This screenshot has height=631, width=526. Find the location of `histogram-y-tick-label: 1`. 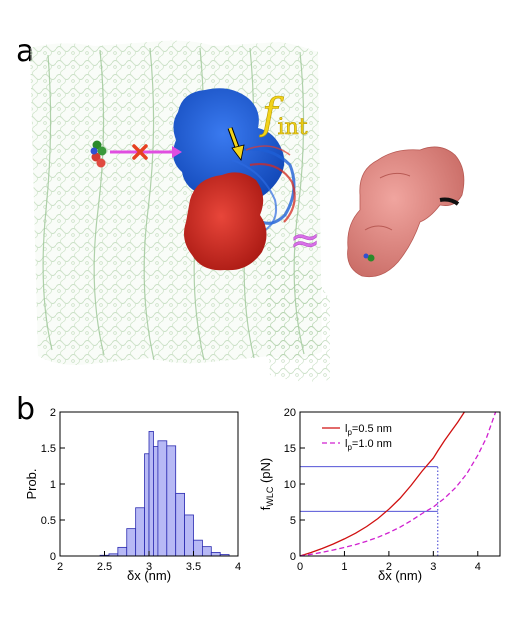

histogram-y-tick-label: 1 is located at coordinates (53, 485).